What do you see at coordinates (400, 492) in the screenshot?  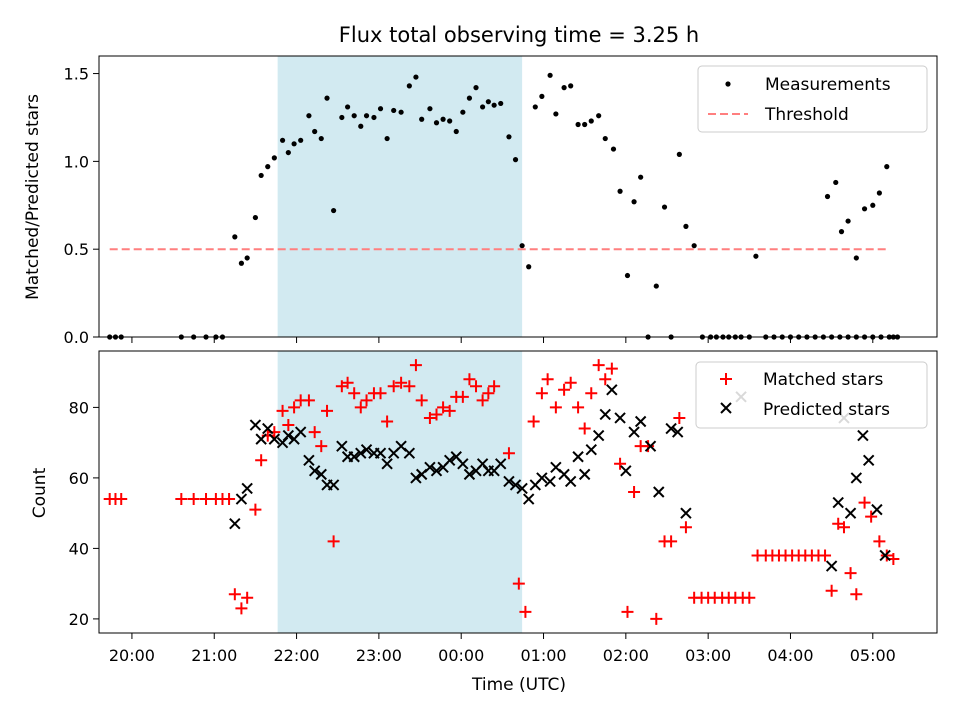 I see `bottom-observing-window` at bounding box center [400, 492].